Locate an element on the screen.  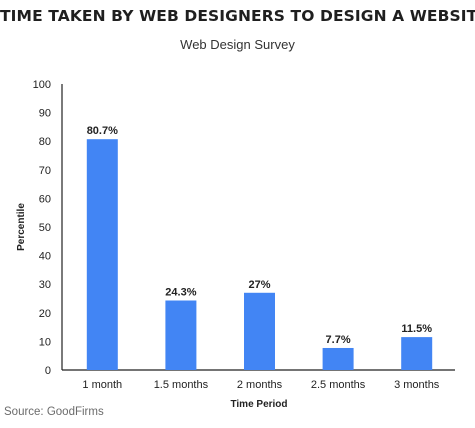
y-axis: 0 10 20 30 40 50 60 70 80 90 100 is located at coordinates (48, 228).